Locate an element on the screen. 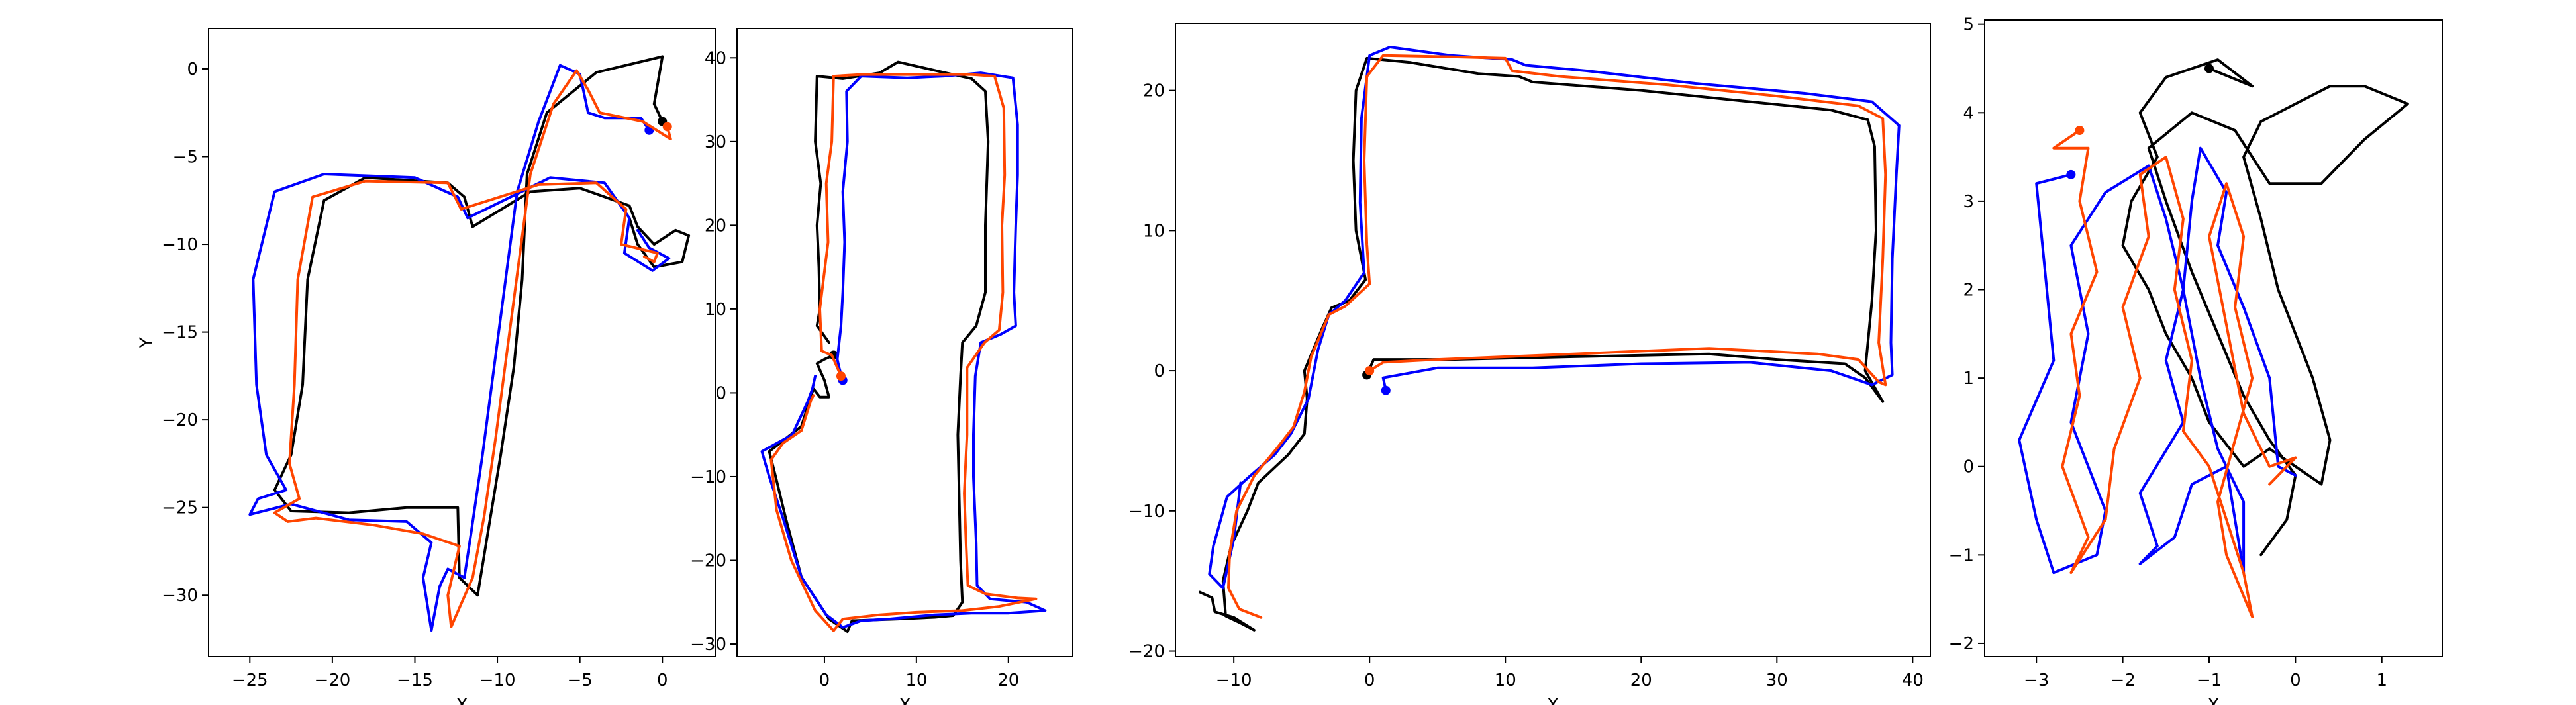  x-tick-label: −5 is located at coordinates (580, 681).